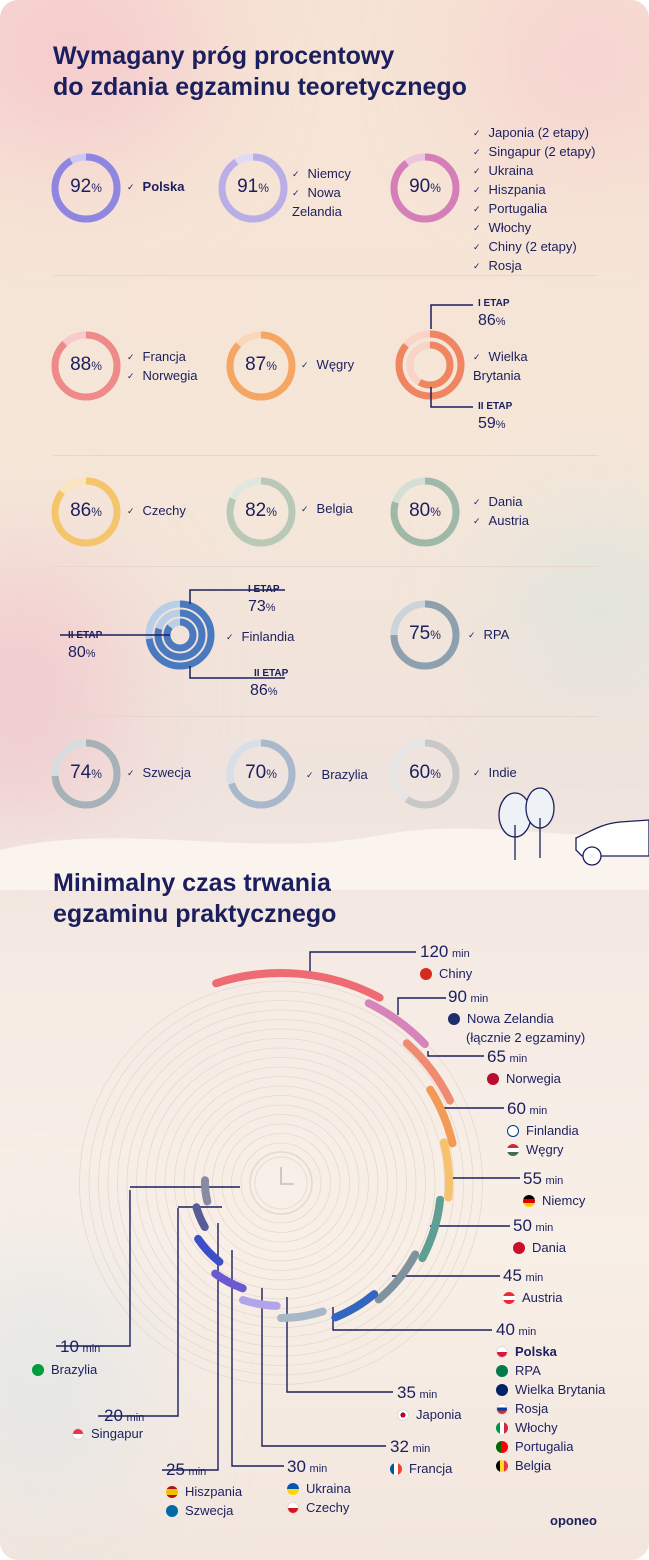  Describe the element at coordinates (501, 521) in the screenshot. I see `country: Austria` at that location.